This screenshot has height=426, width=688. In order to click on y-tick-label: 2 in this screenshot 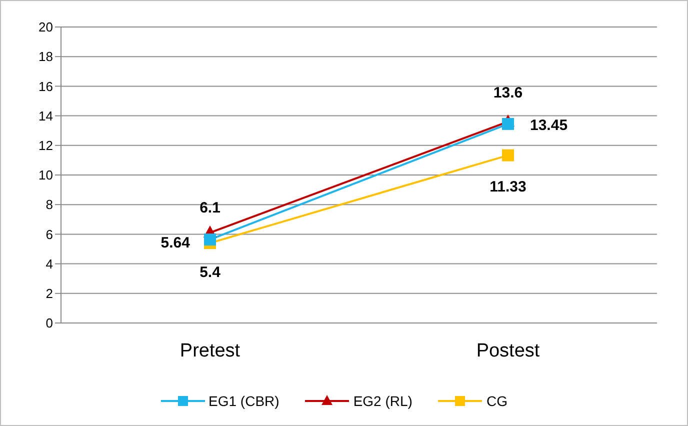, I will do `click(49, 294)`.